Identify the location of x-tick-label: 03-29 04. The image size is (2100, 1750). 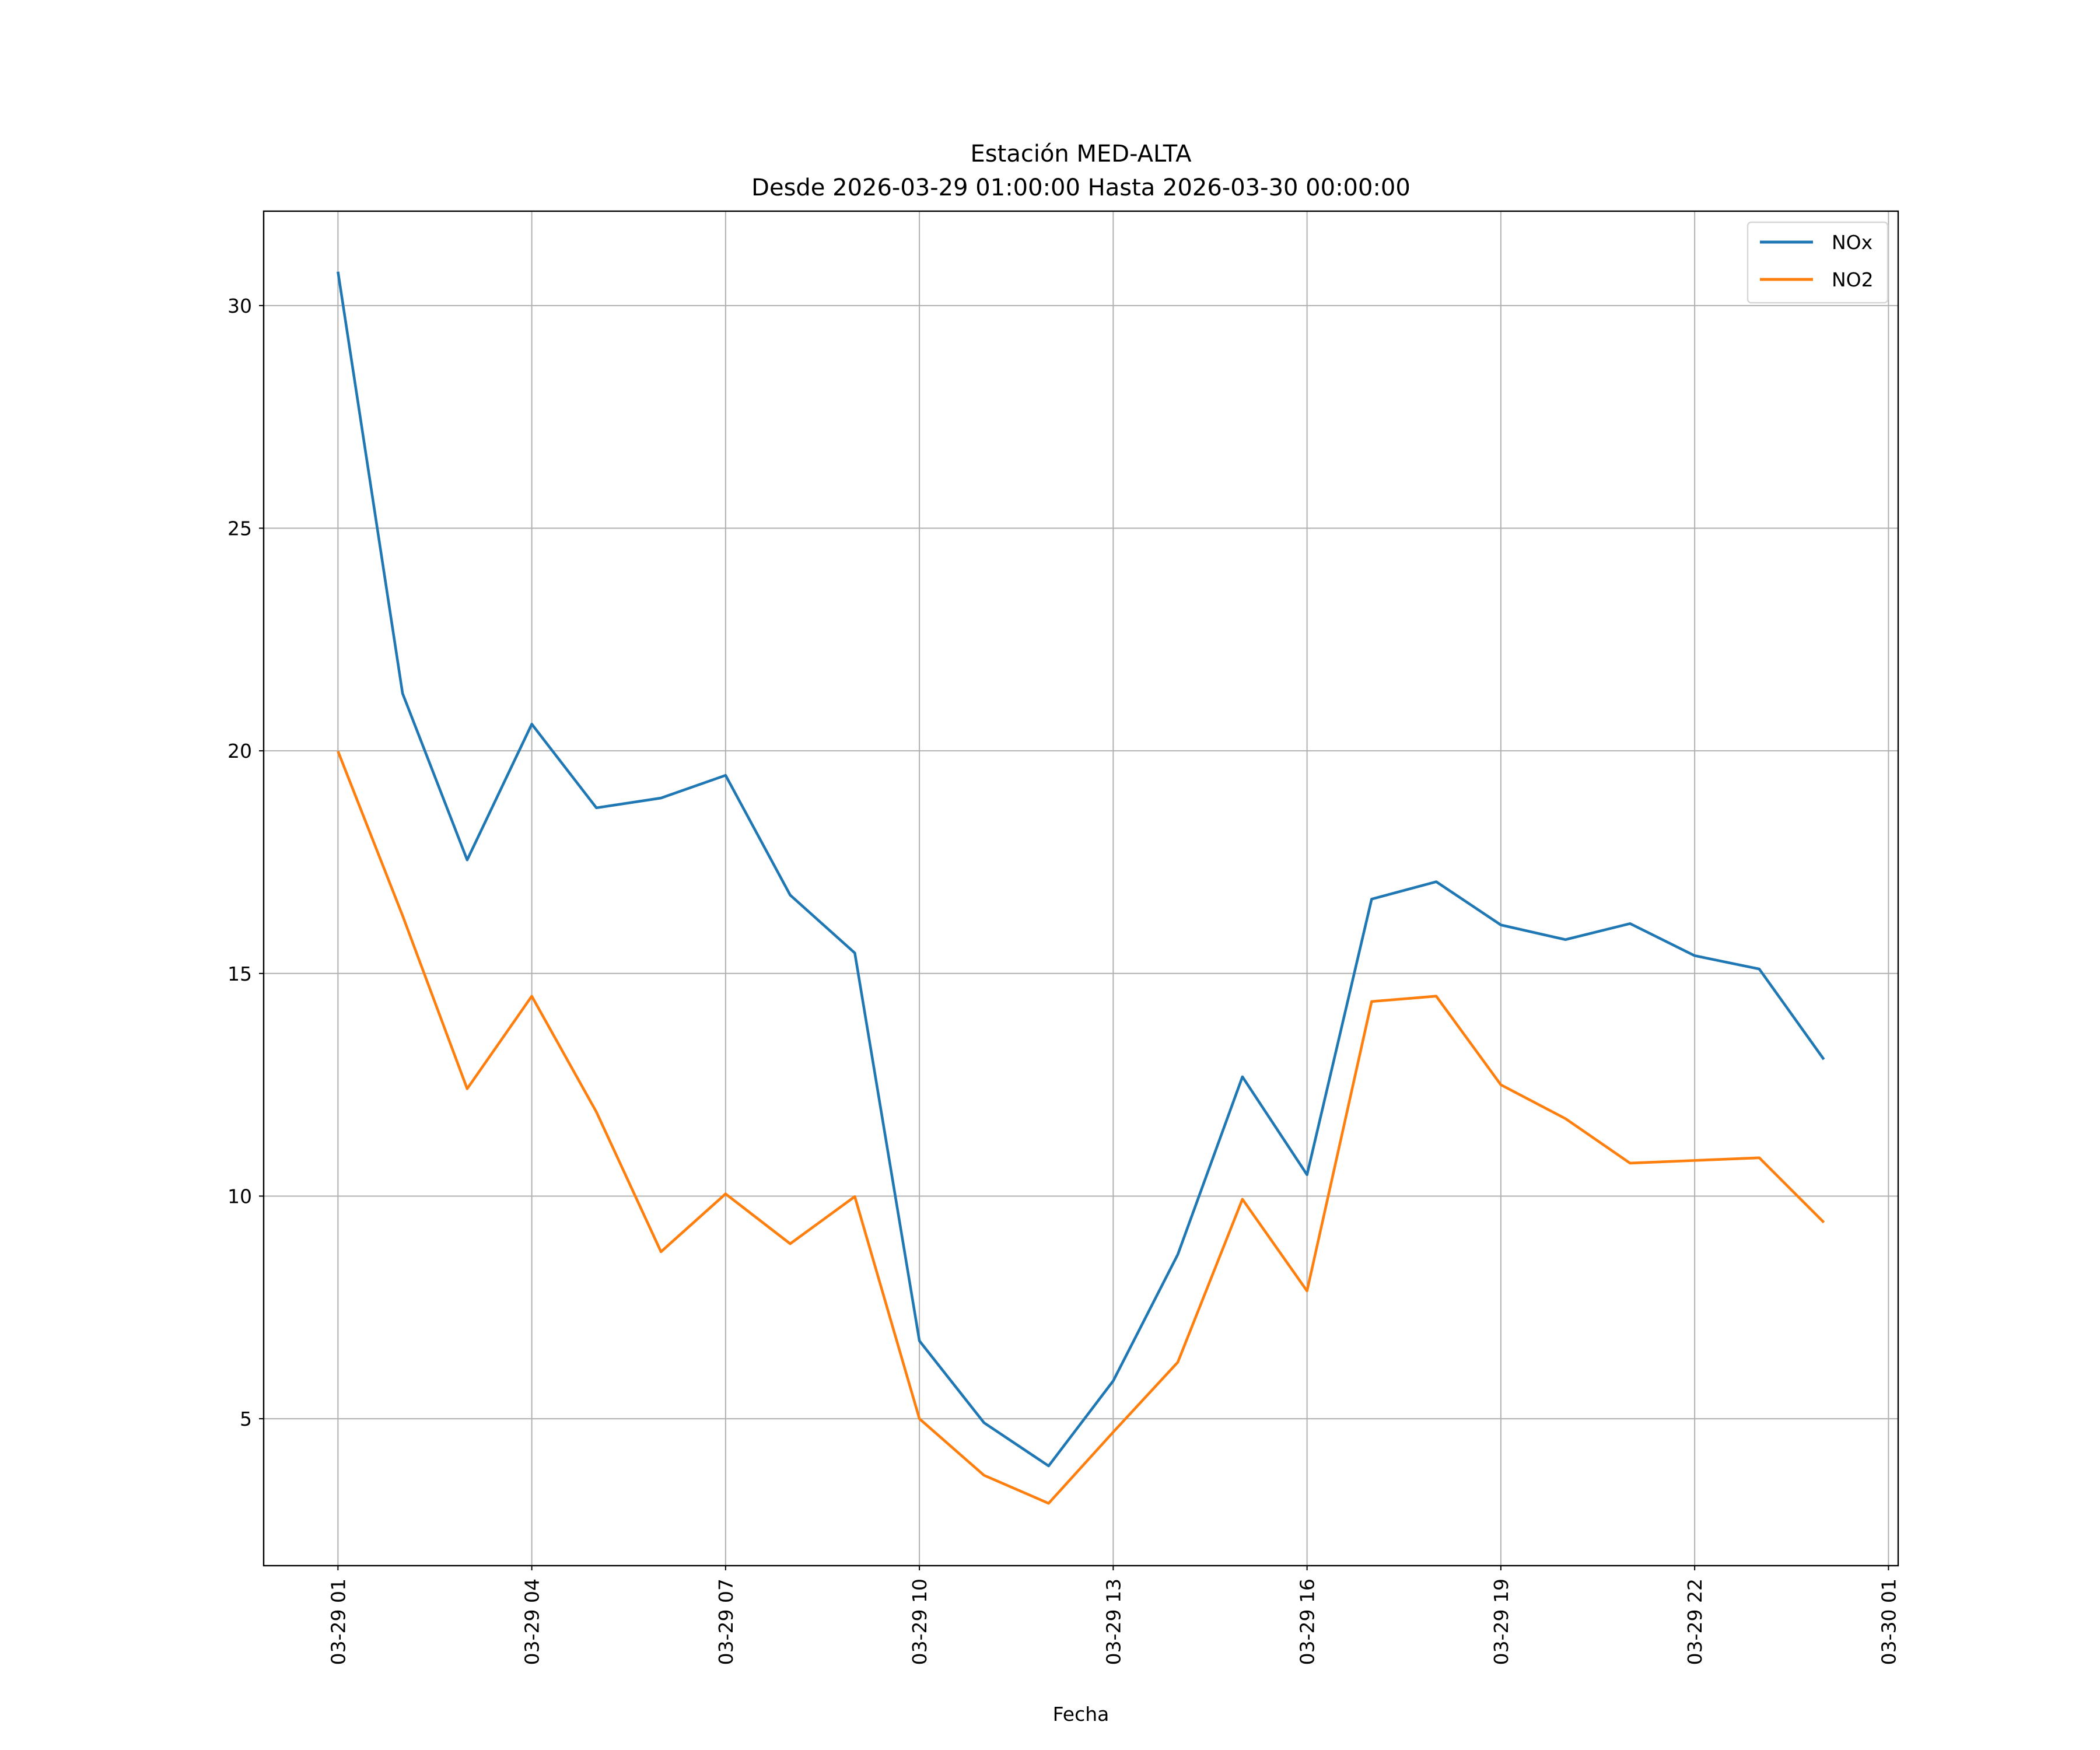
(532, 1622).